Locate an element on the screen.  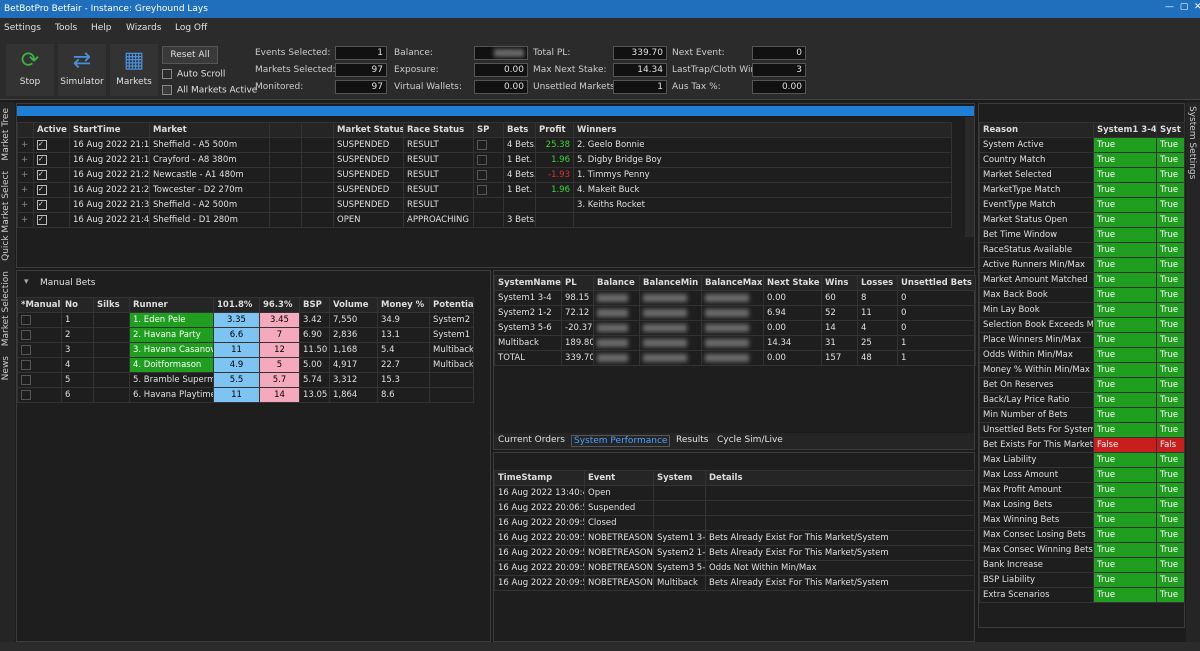
column-header: Winners is located at coordinates (762, 130).